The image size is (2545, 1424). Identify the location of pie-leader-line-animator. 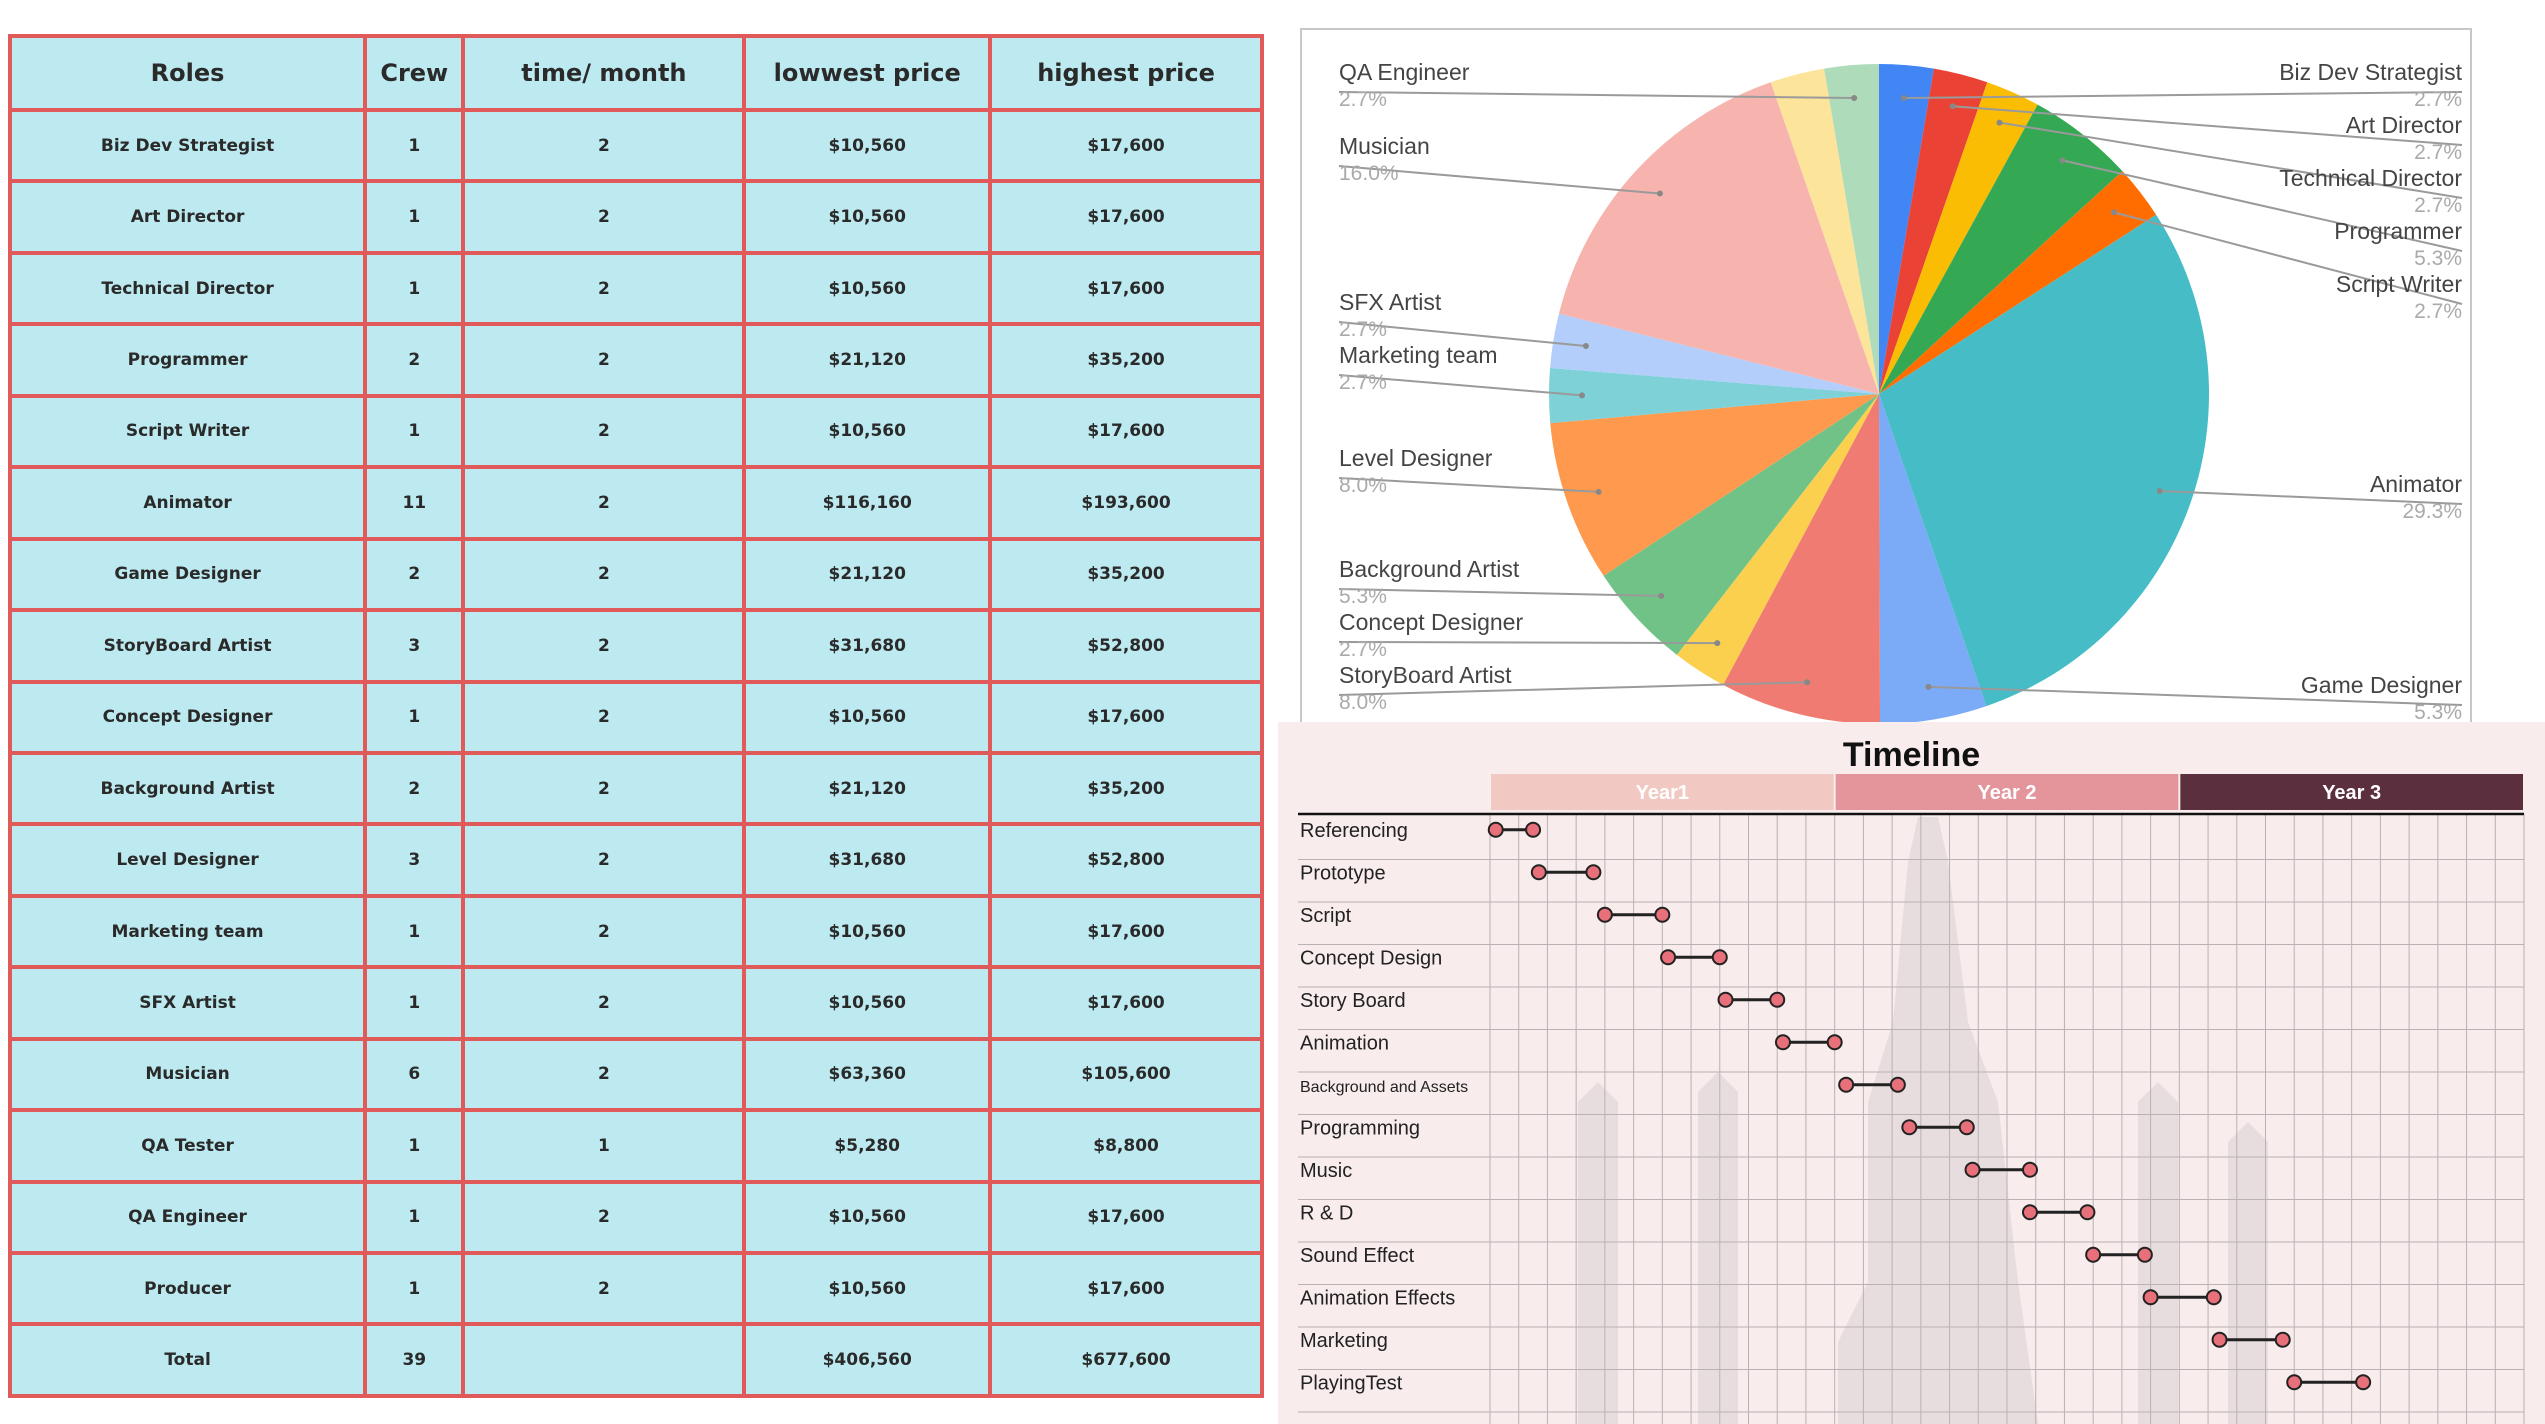
(2311, 497).